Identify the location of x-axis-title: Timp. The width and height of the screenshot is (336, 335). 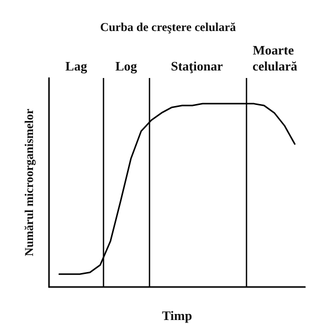
(177, 315).